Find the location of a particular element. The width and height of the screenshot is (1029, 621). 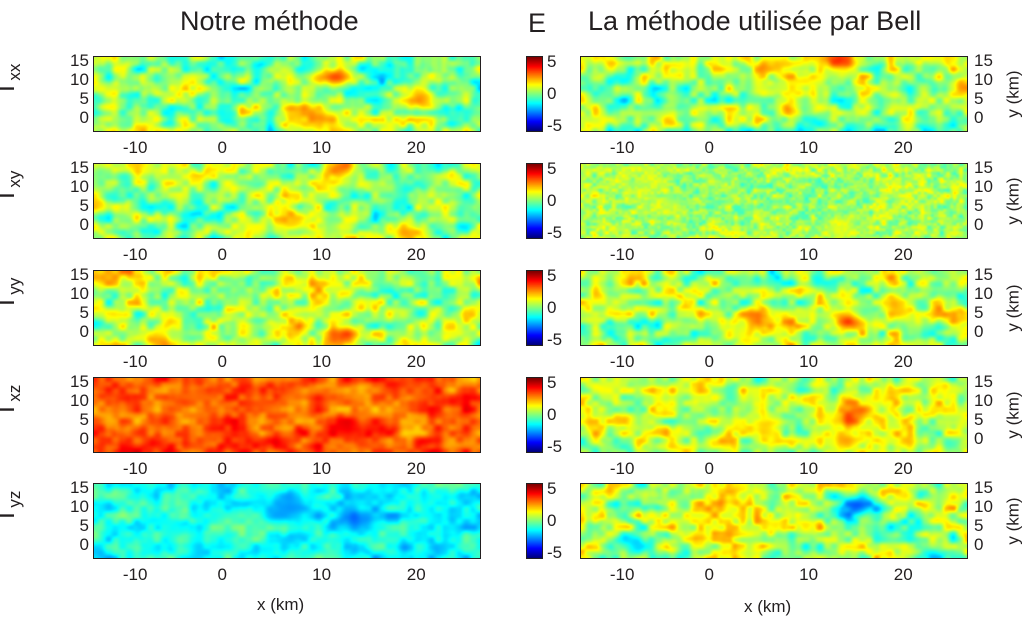

heatmap-Txx-notre is located at coordinates (287, 94).